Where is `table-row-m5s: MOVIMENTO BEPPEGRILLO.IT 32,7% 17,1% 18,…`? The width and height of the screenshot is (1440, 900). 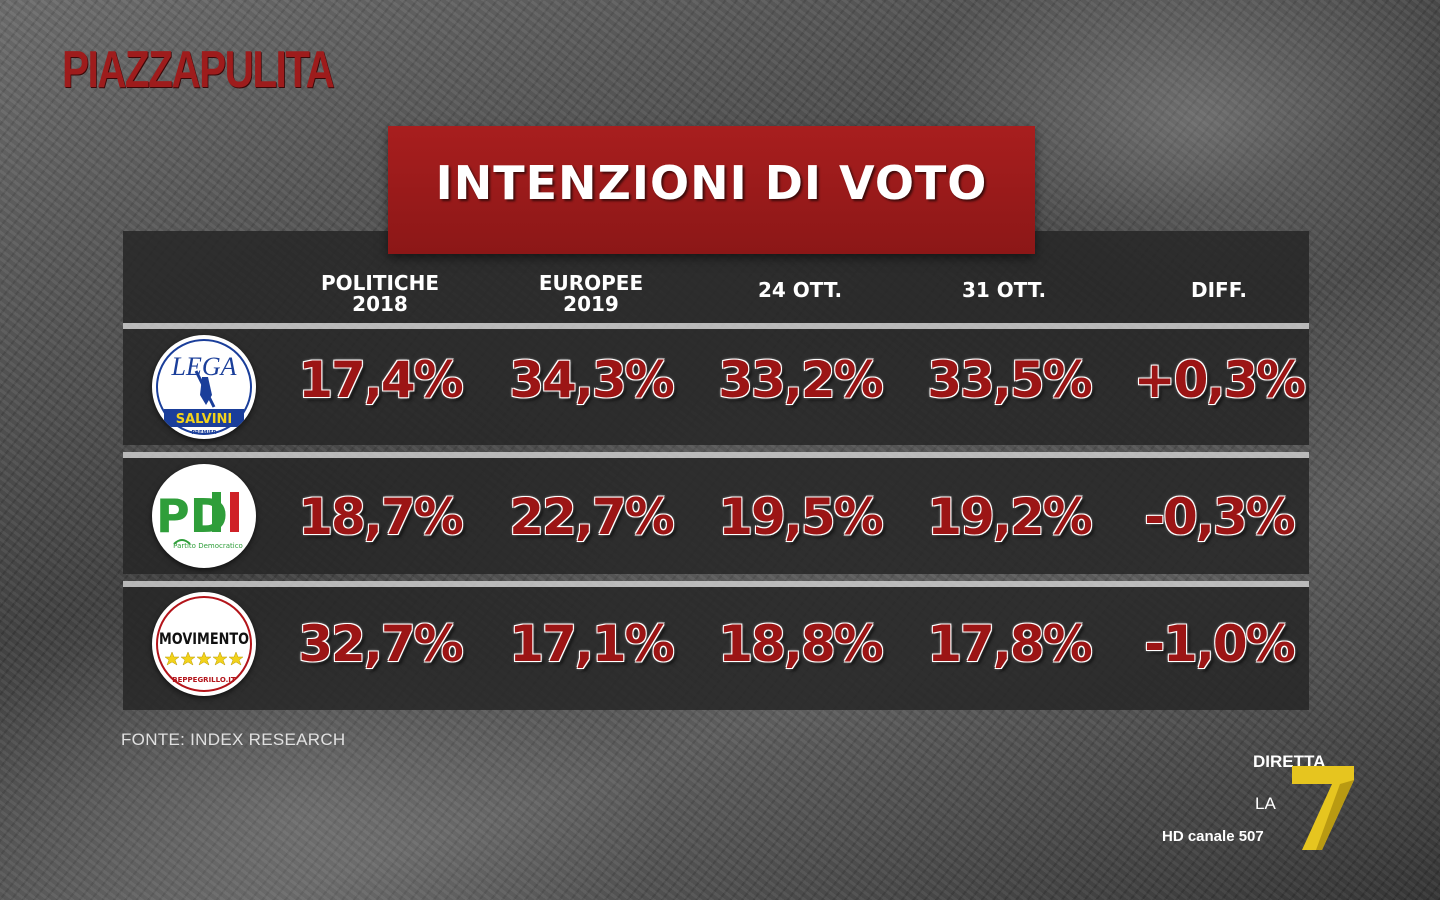 table-row-m5s: MOVIMENTO BEPPEGRILLO.IT 32,7% 17,1% 18,… is located at coordinates (716, 648).